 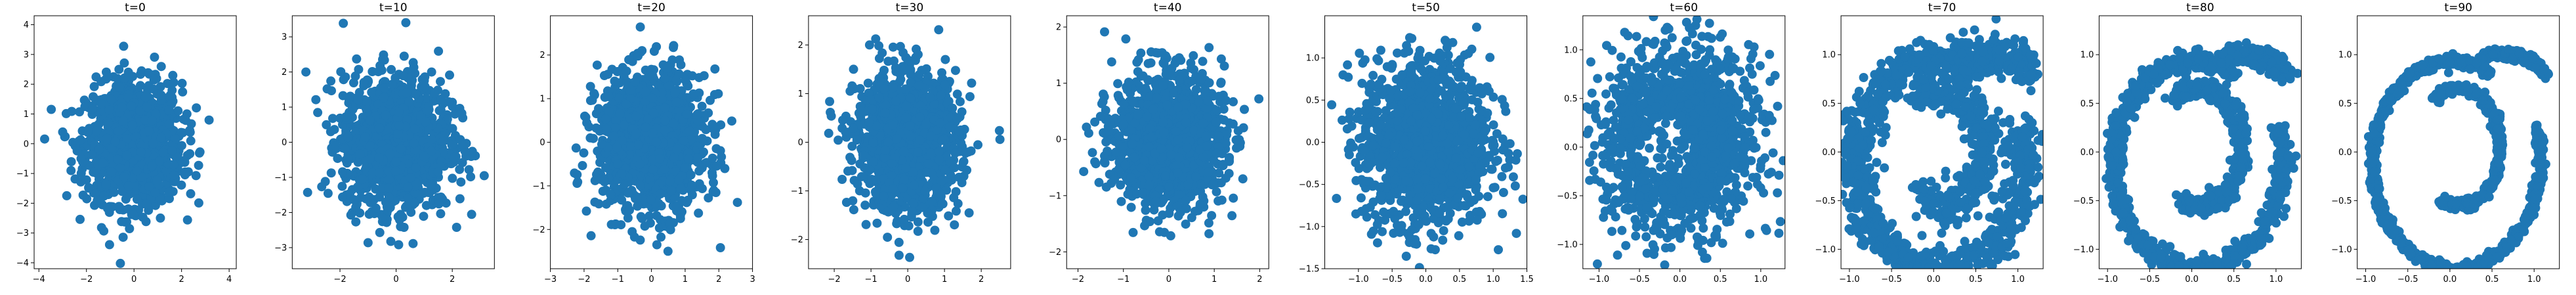 I want to click on scatter-series, so click(x=914, y=143).